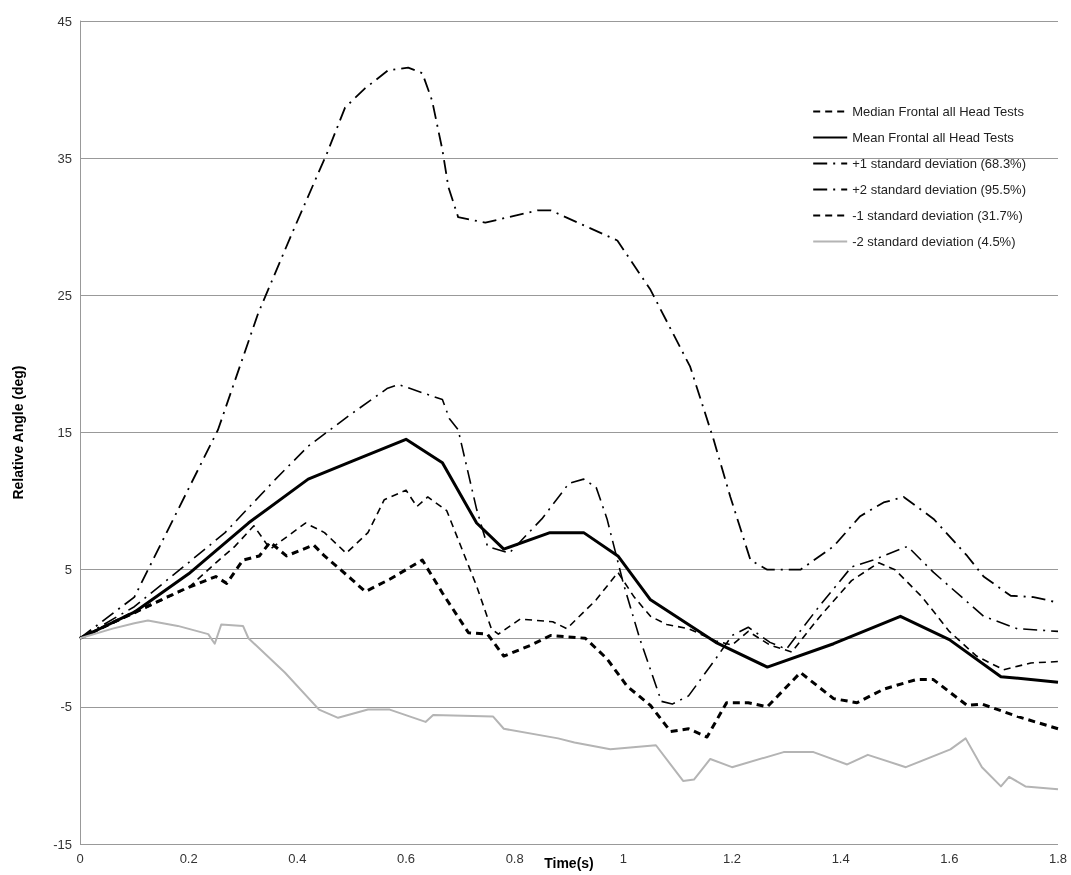 The width and height of the screenshot is (1071, 875). Describe the element at coordinates (938, 111) in the screenshot. I see `legend-label: Median Frontal all Head Tests` at that location.